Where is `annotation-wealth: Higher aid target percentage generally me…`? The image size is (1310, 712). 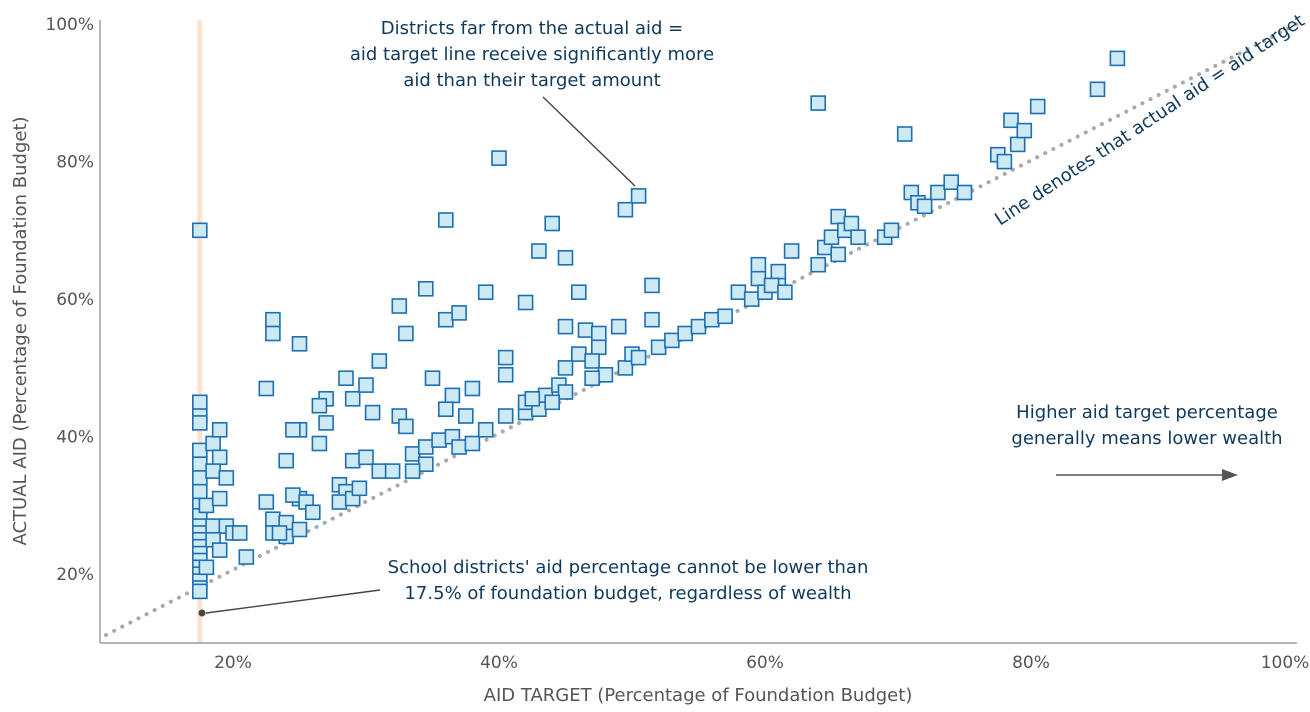 annotation-wealth: Higher aid target percentage generally me… is located at coordinates (1146, 425).